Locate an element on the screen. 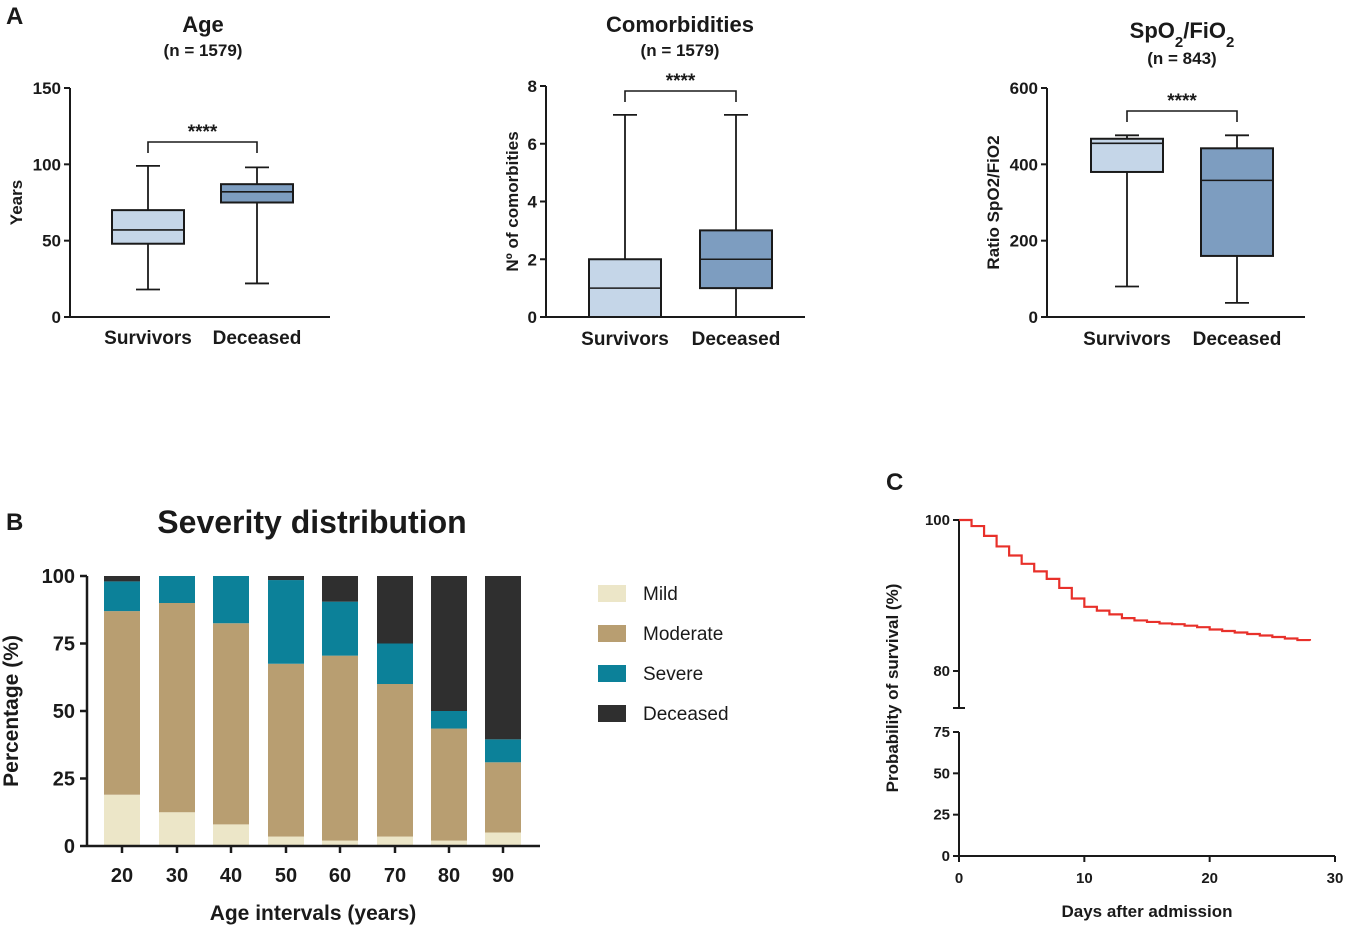  legend-swatch-deceased is located at coordinates (612, 713).